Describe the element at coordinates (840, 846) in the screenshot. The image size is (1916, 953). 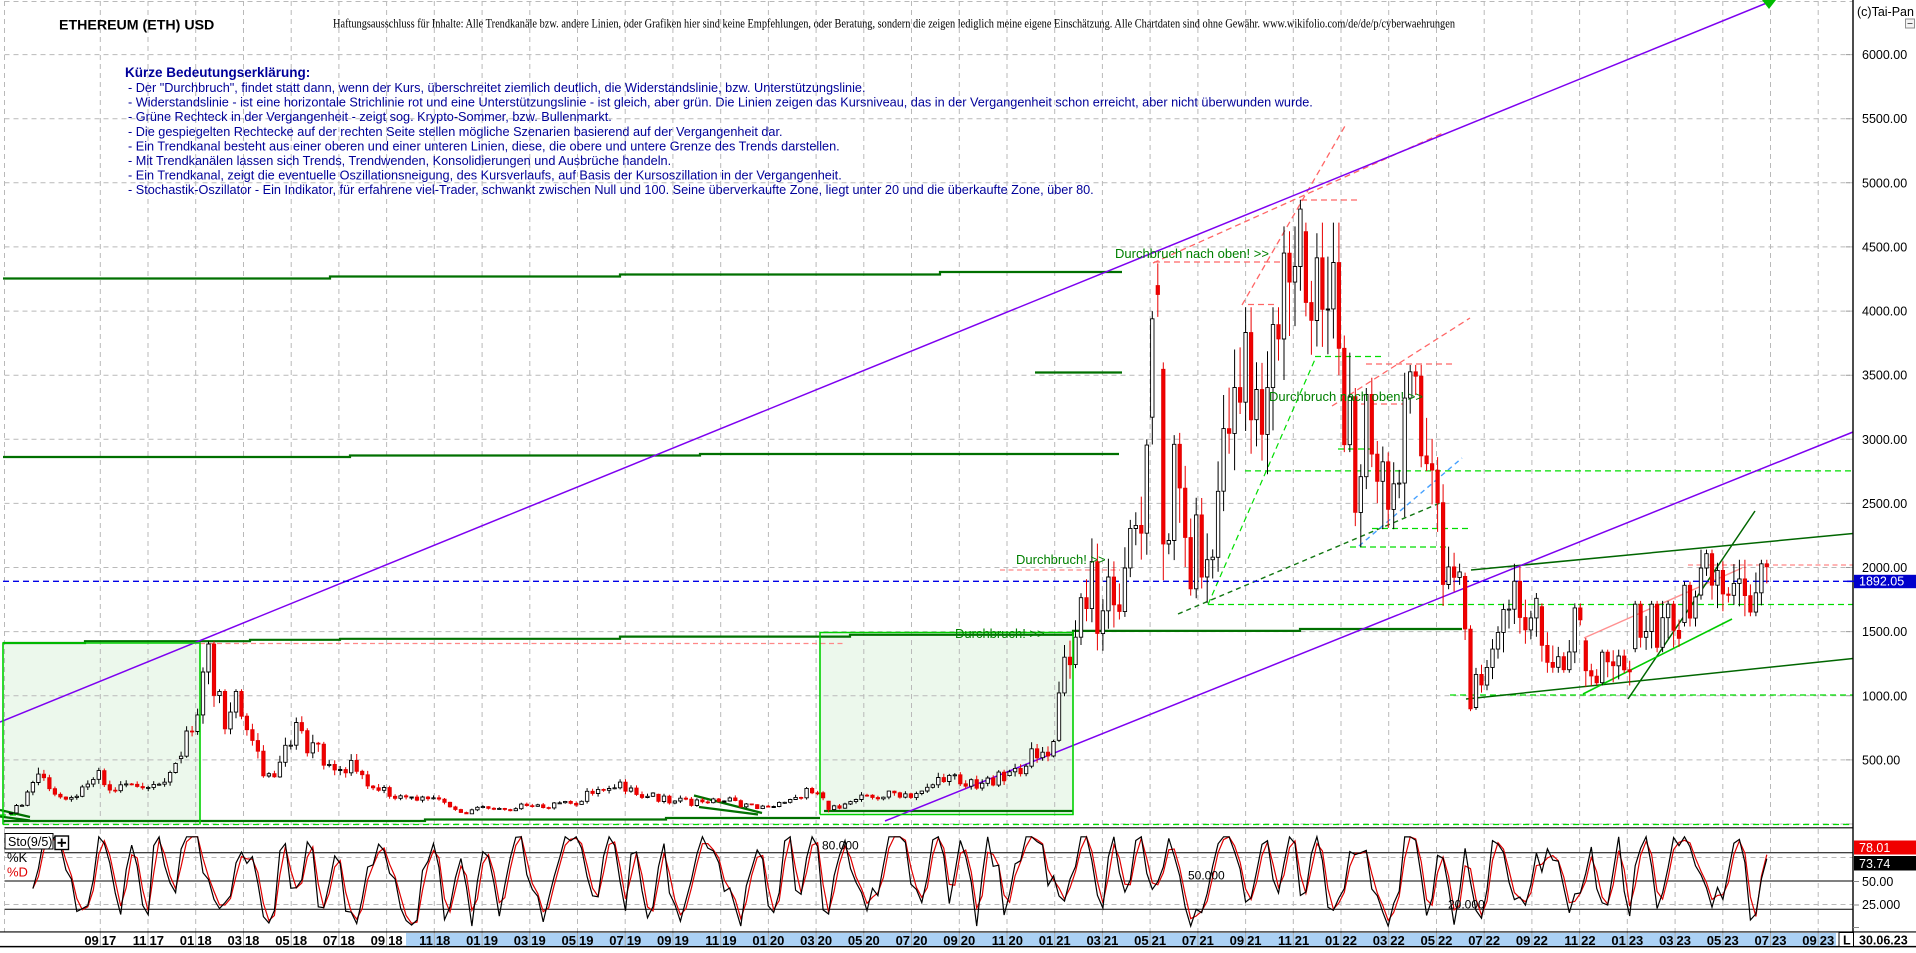
I see `svg-text: 80.000` at that location.